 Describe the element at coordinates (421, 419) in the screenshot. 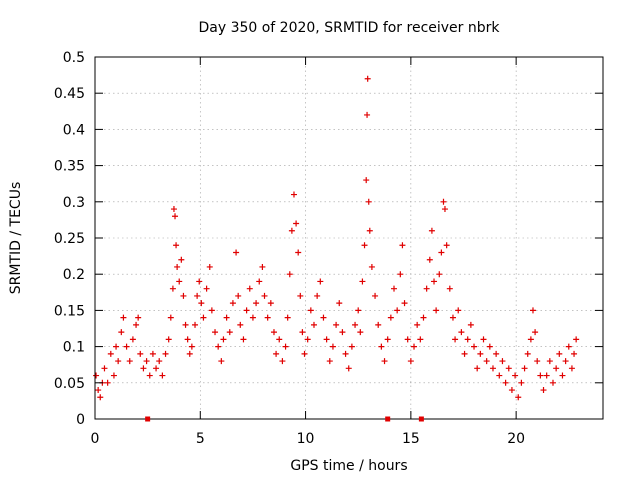

I see `axis-marker` at that location.